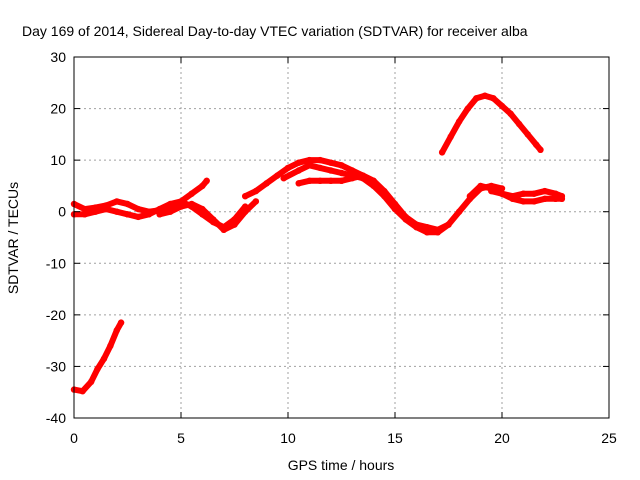  Describe the element at coordinates (395, 438) in the screenshot. I see `x-tick-label: 15` at that location.